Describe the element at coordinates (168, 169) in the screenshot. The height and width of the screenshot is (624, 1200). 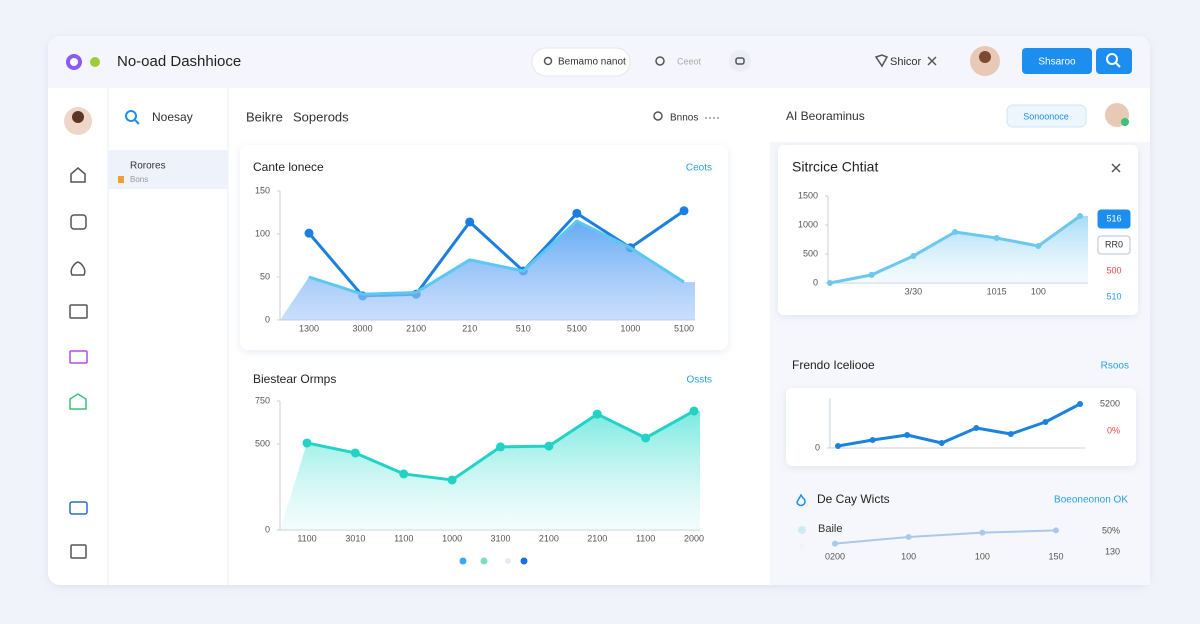
I see `nav-item-active` at that location.